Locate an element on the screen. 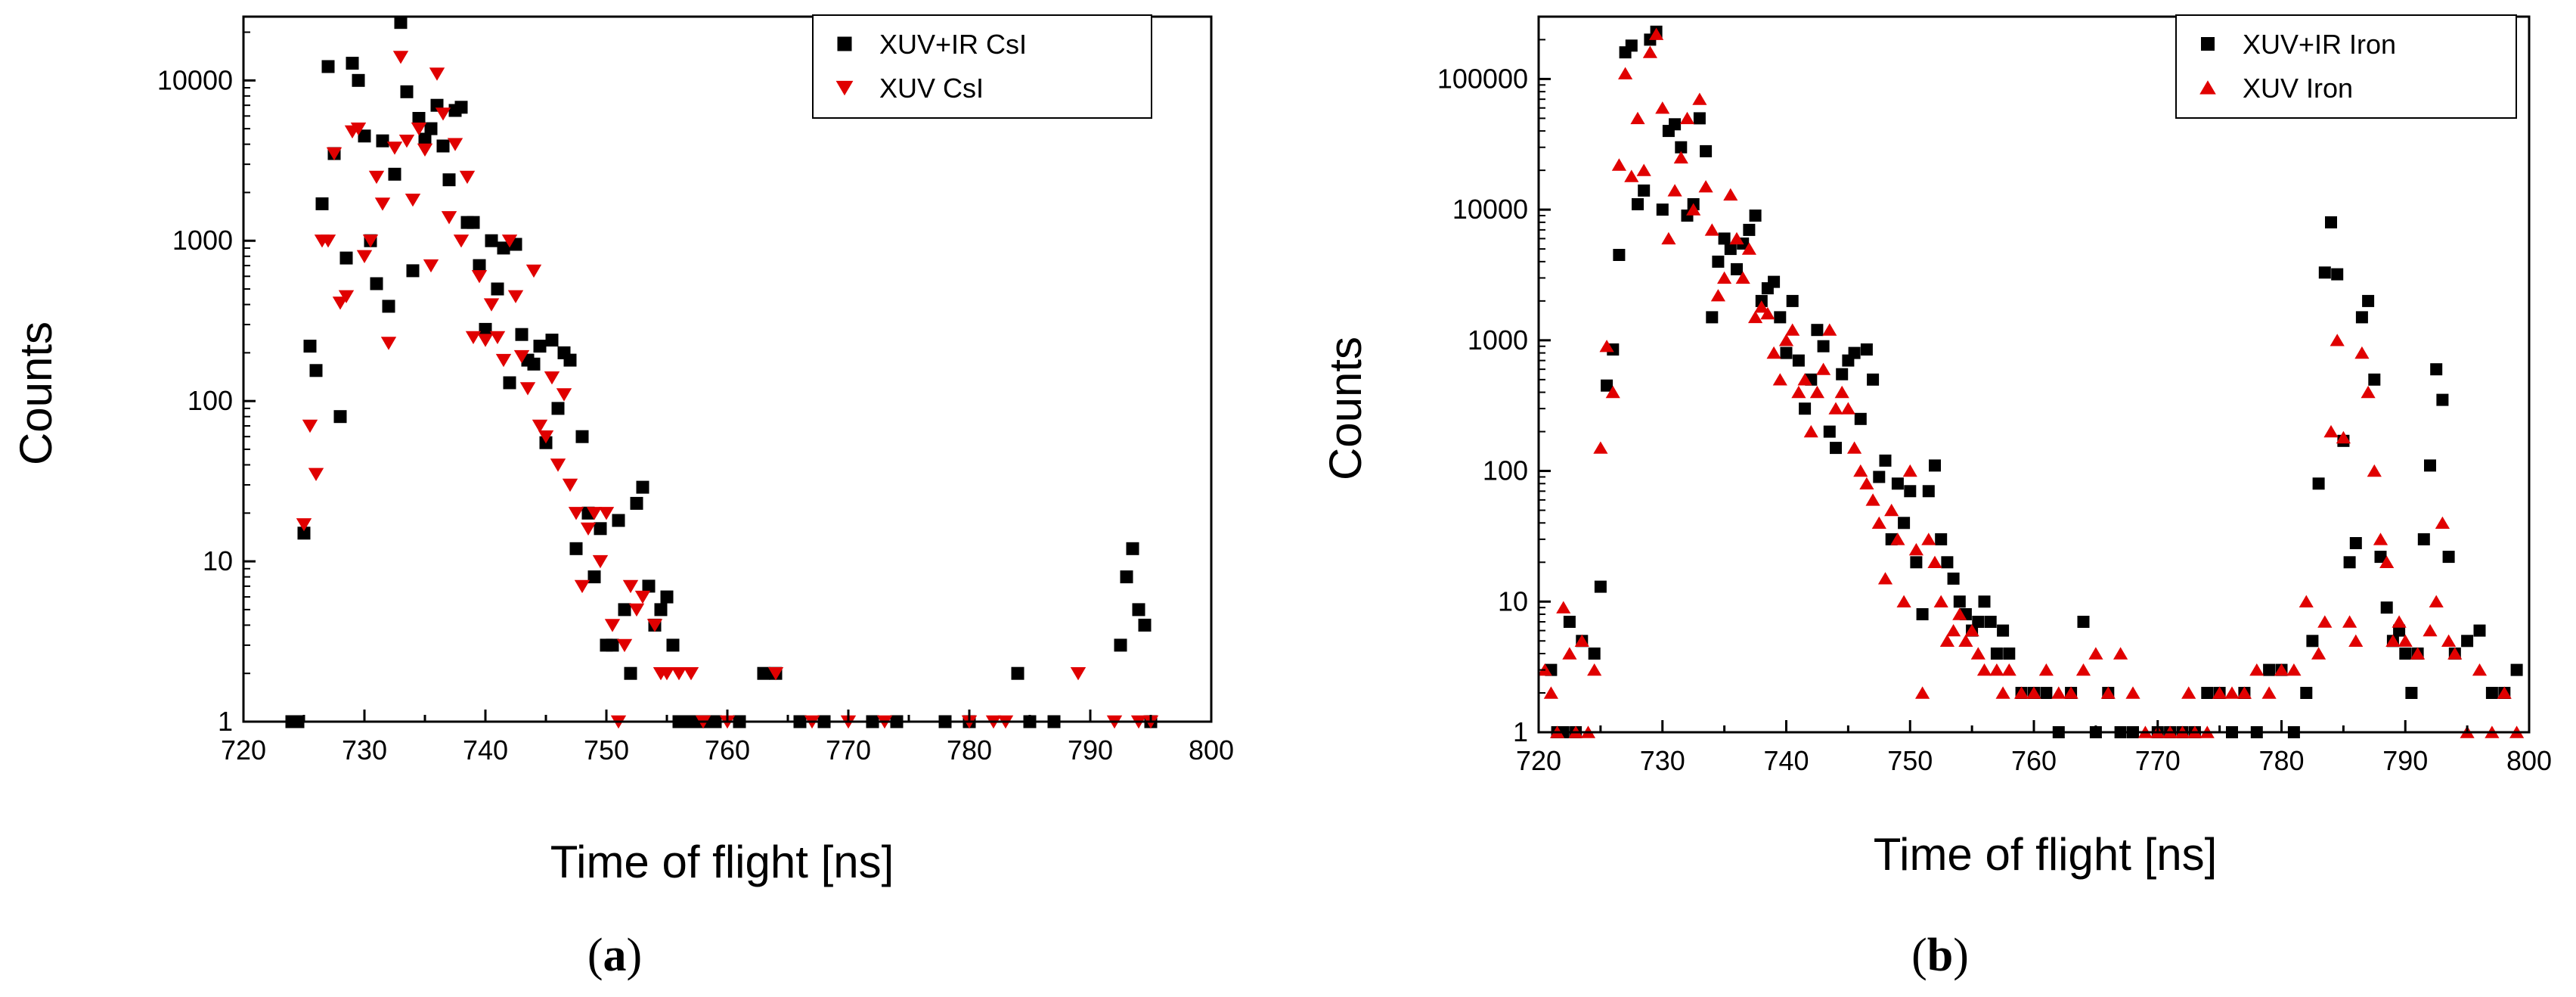  panel-b-x-tick-label: 800 is located at coordinates (2529, 761).